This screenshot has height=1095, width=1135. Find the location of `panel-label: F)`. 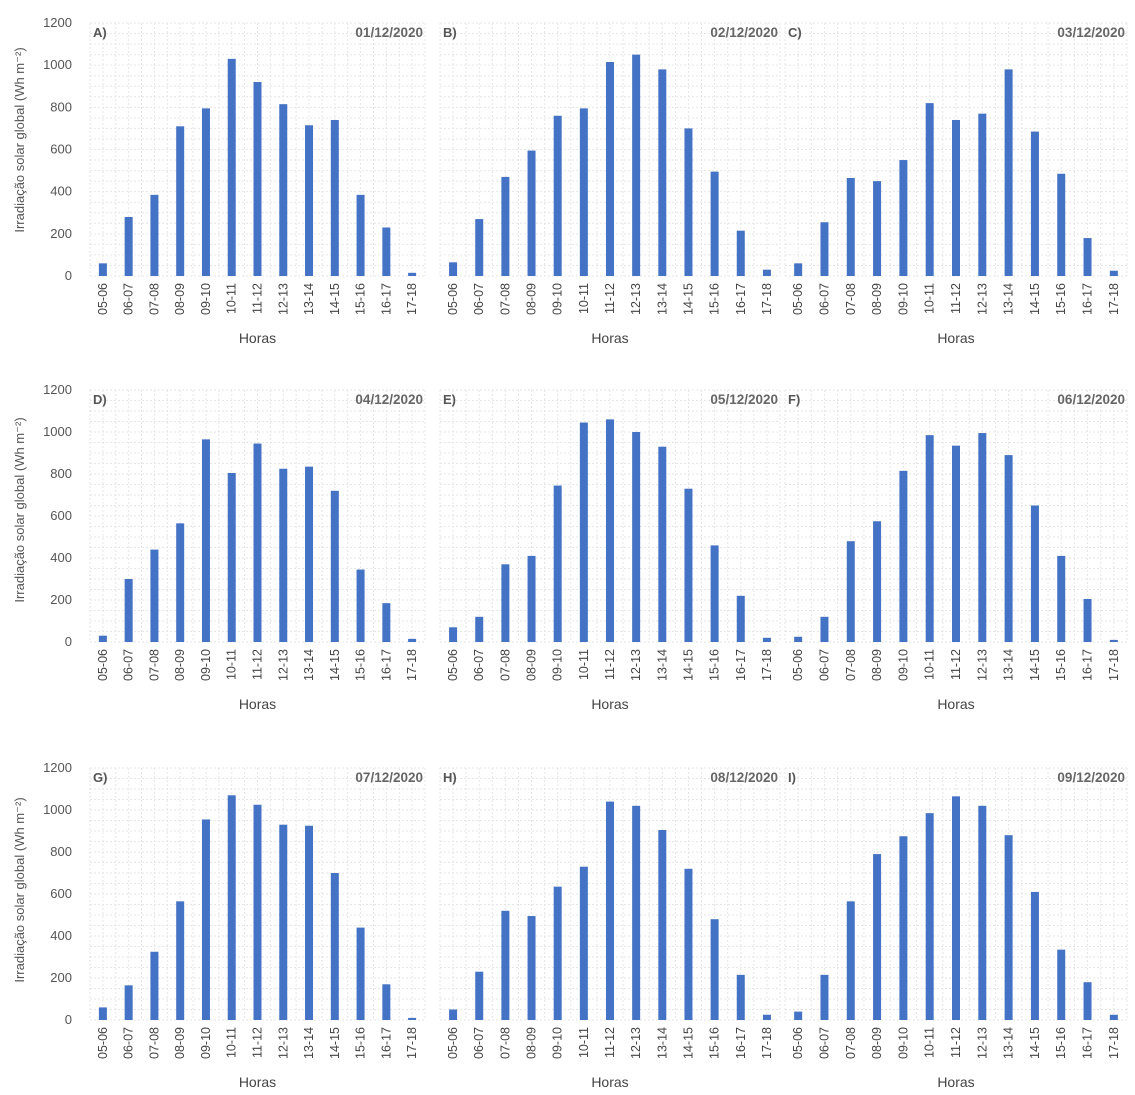

panel-label: F) is located at coordinates (794, 399).